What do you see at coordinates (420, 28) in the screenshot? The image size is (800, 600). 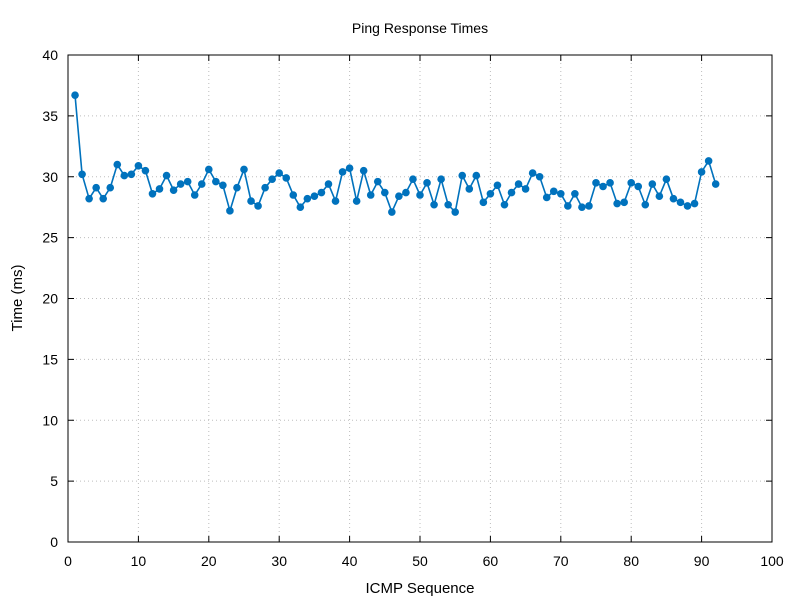 I see `chart-title: Ping Response Times` at bounding box center [420, 28].